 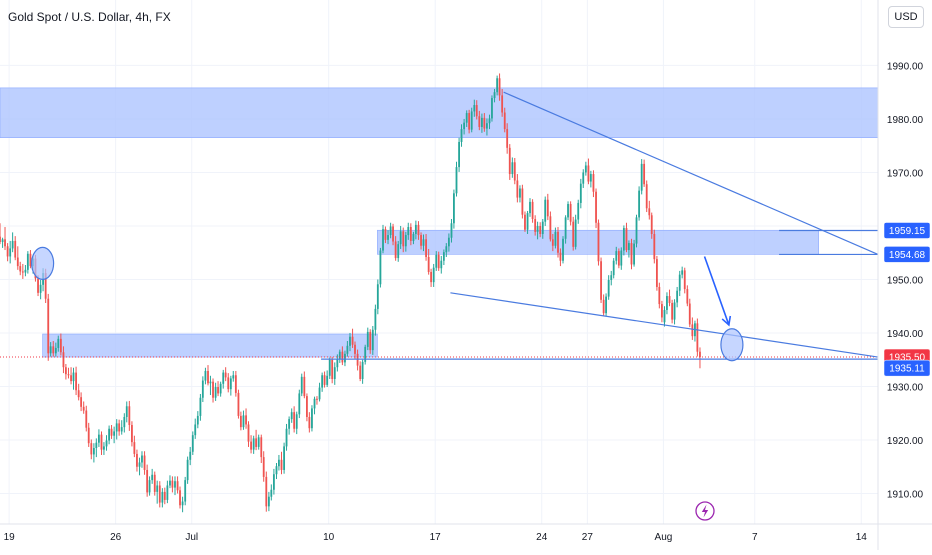 I want to click on trendline, so click(x=691, y=173).